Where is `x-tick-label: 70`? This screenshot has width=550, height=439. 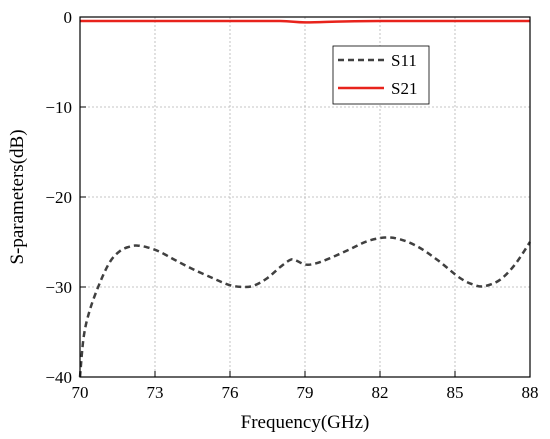 x-tick-label: 70 is located at coordinates (80, 392).